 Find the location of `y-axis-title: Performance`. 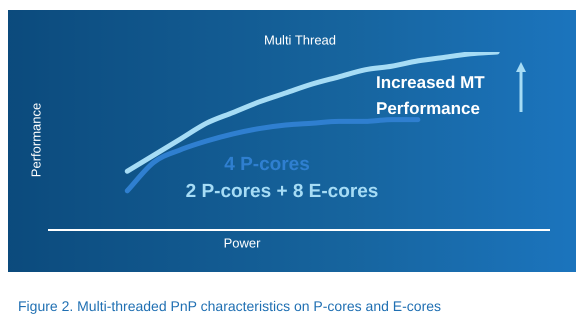

y-axis-title: Performance is located at coordinates (36, 140).